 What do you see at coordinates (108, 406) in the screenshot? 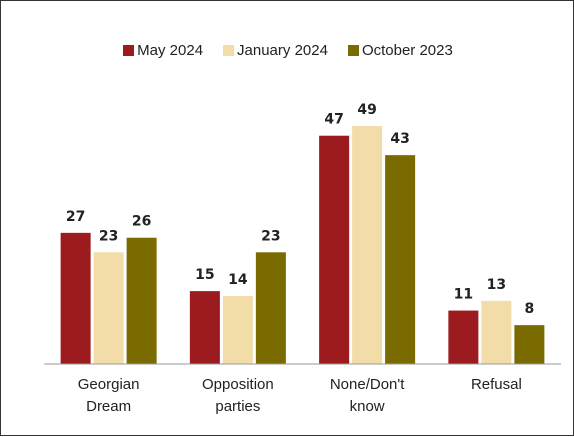
I see `category-label-0-1: Dream` at bounding box center [108, 406].